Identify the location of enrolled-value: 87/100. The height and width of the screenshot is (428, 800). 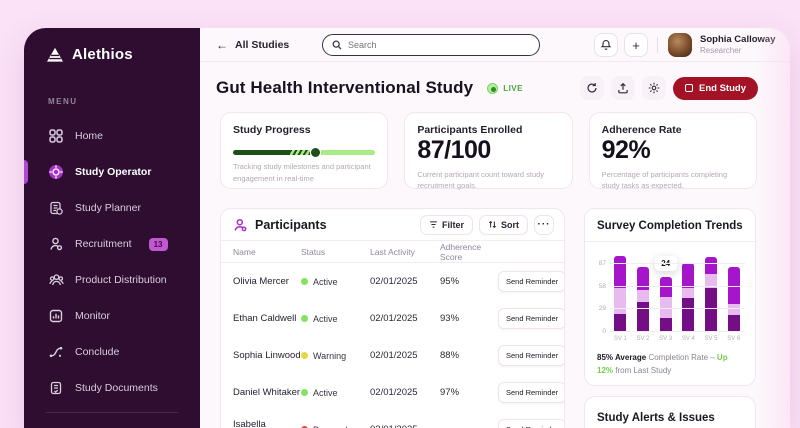
(454, 150).